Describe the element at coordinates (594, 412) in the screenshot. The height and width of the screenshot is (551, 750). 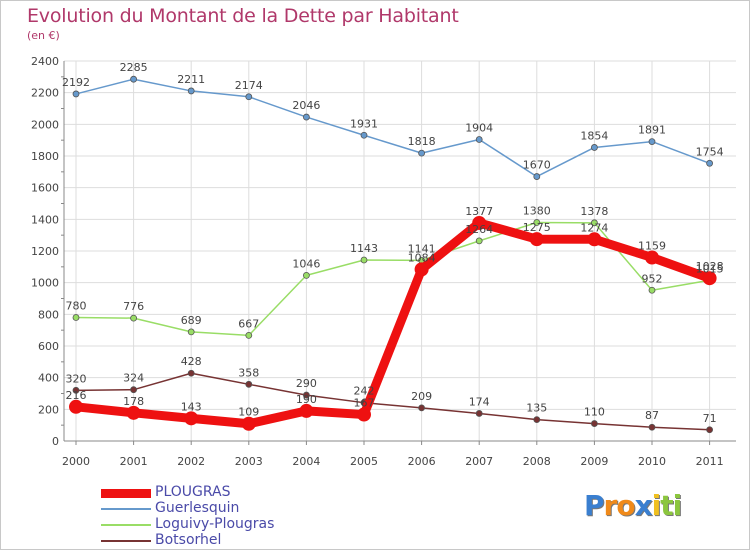
I see `data-label: 110` at that location.